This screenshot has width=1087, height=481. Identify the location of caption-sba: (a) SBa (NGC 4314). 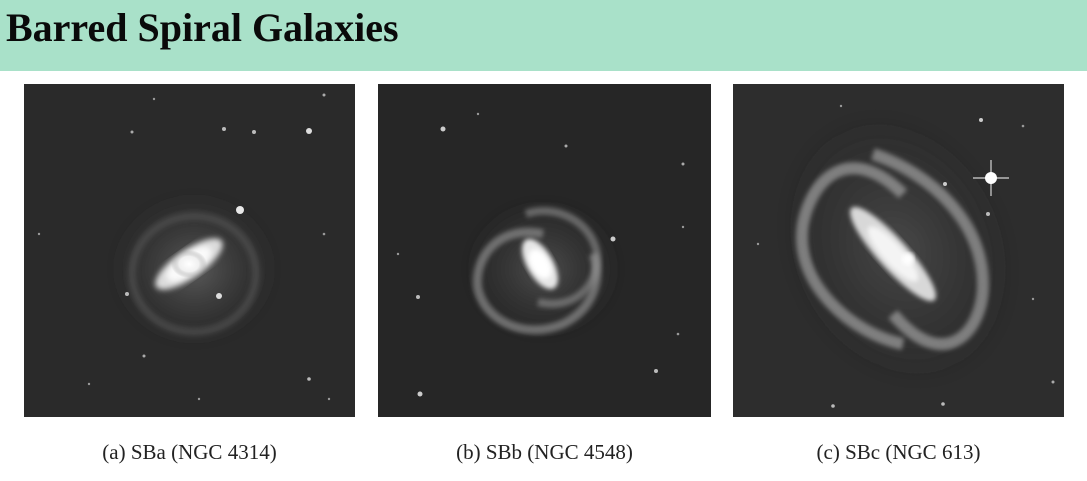
(189, 452).